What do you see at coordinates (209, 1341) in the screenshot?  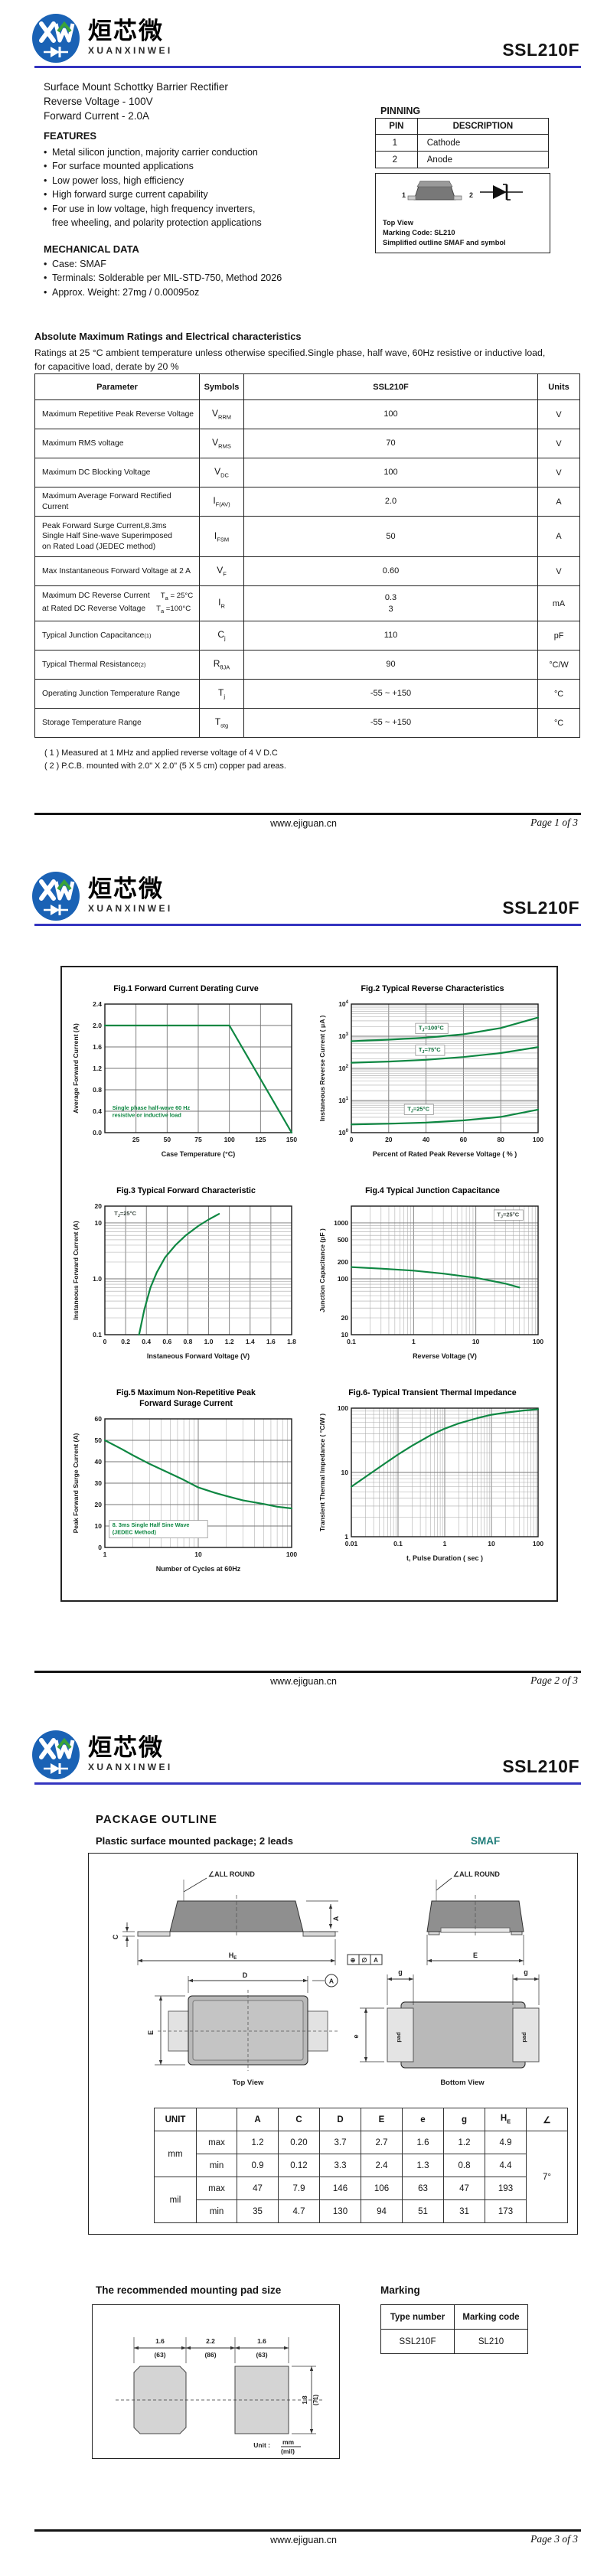 I see `chart-text: 1.0` at bounding box center [209, 1341].